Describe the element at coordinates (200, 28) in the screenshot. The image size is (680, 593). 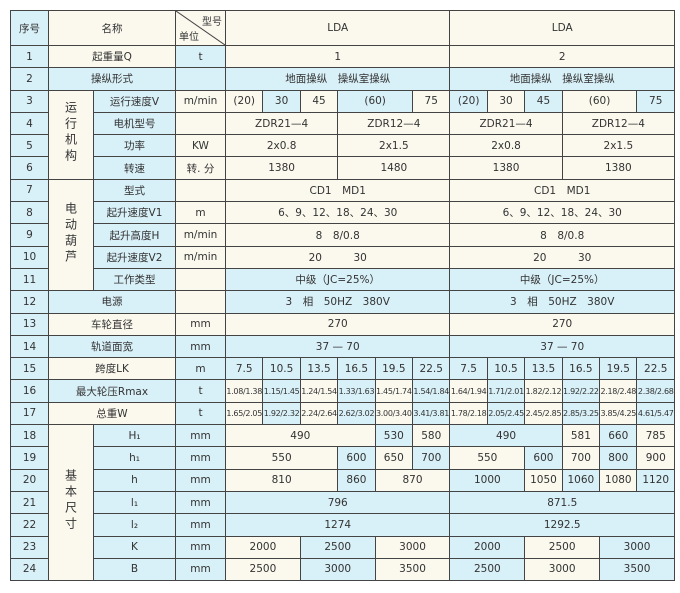
I see `header-model-unit: 型号 单位` at that location.